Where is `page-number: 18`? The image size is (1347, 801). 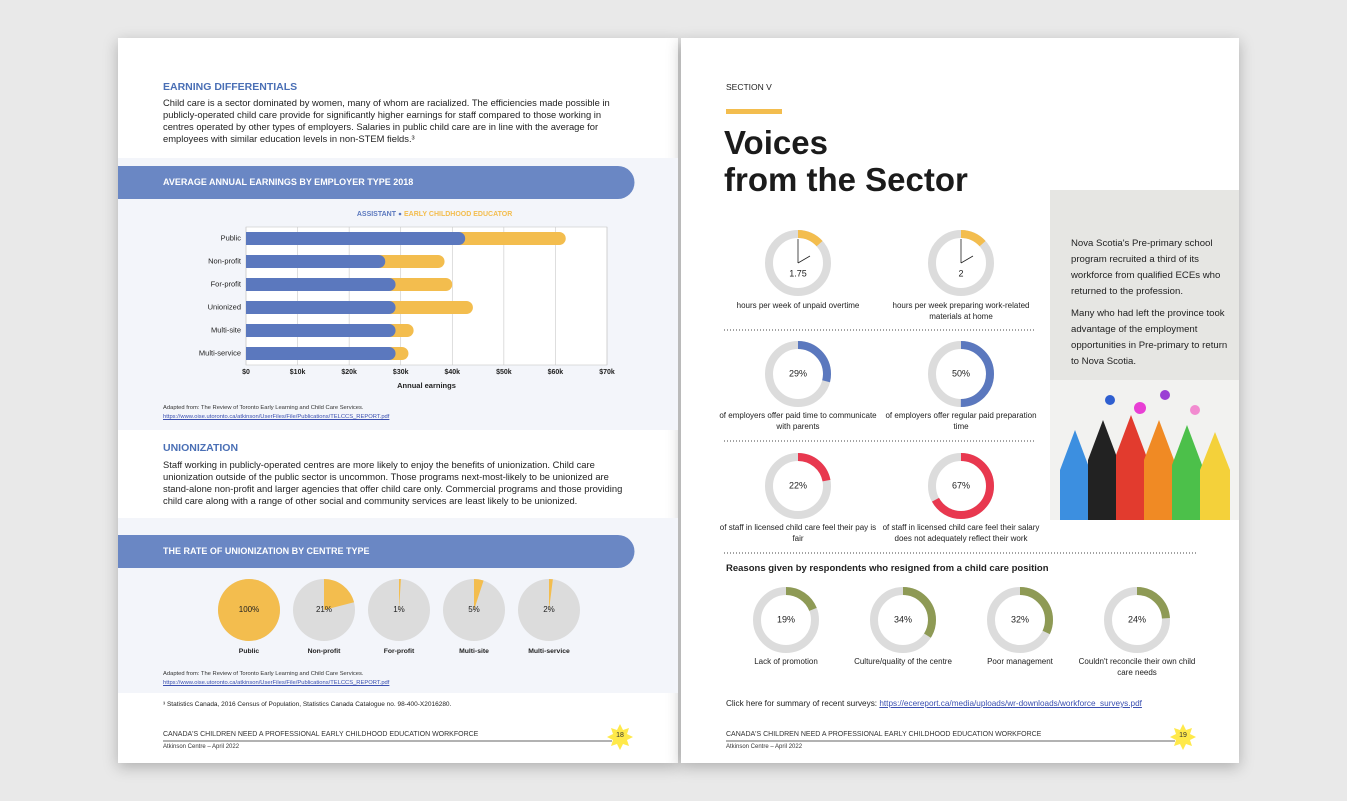
page-number: 18 is located at coordinates (620, 735).